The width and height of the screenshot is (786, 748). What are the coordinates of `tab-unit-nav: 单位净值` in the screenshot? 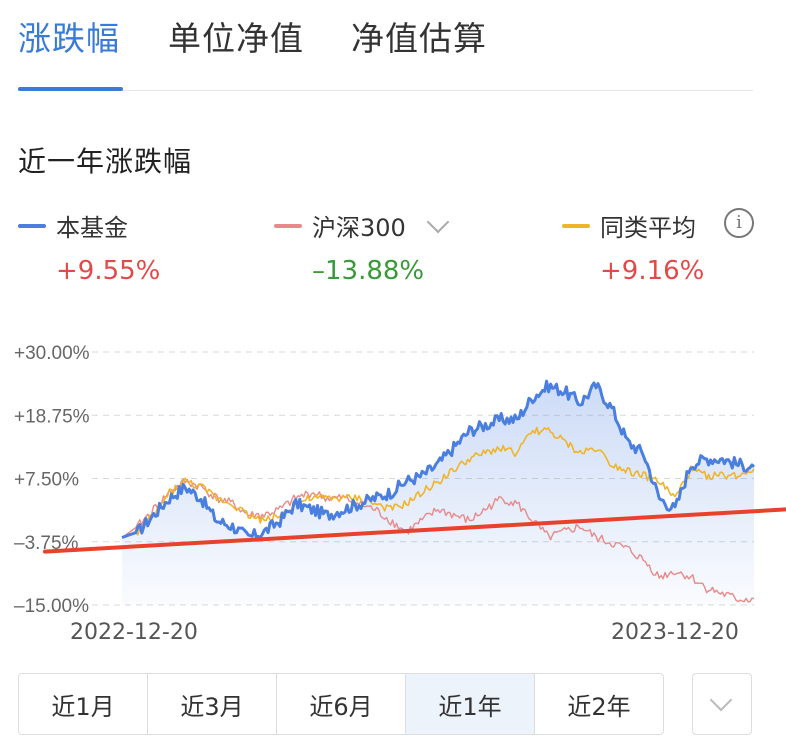 It's located at (236, 38).